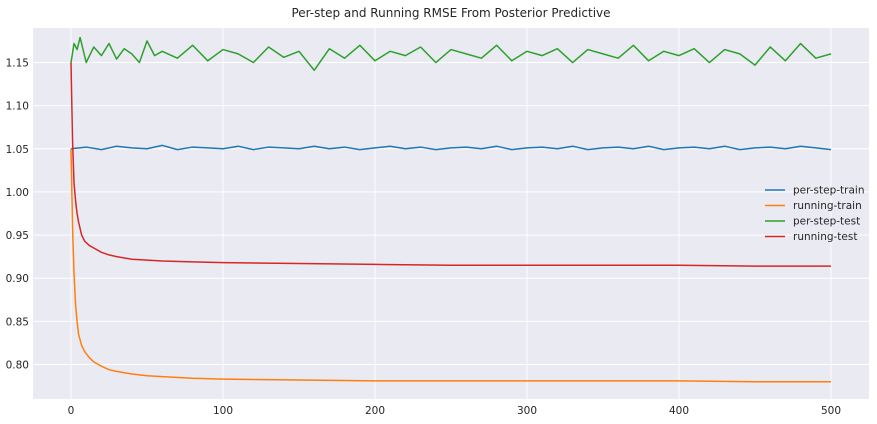  Describe the element at coordinates (223, 411) in the screenshot. I see `x-tick-label: 100` at that location.